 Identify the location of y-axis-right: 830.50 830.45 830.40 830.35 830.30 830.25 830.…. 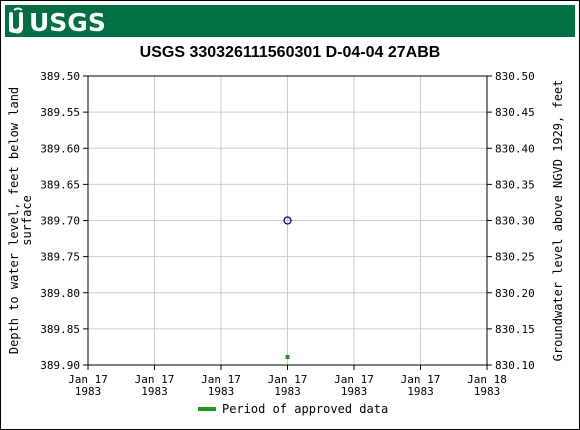
(511, 221).